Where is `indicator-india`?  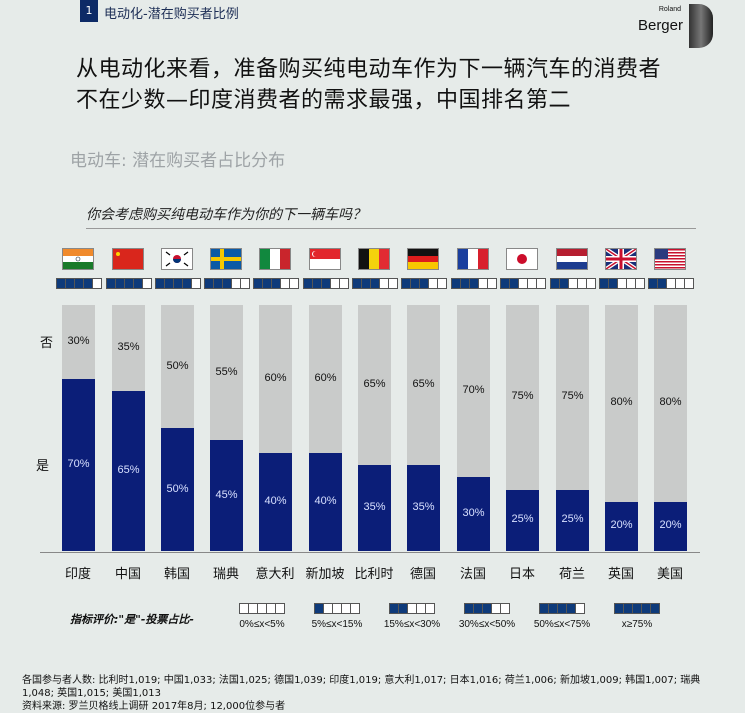
indicator-india is located at coordinates (79, 283).